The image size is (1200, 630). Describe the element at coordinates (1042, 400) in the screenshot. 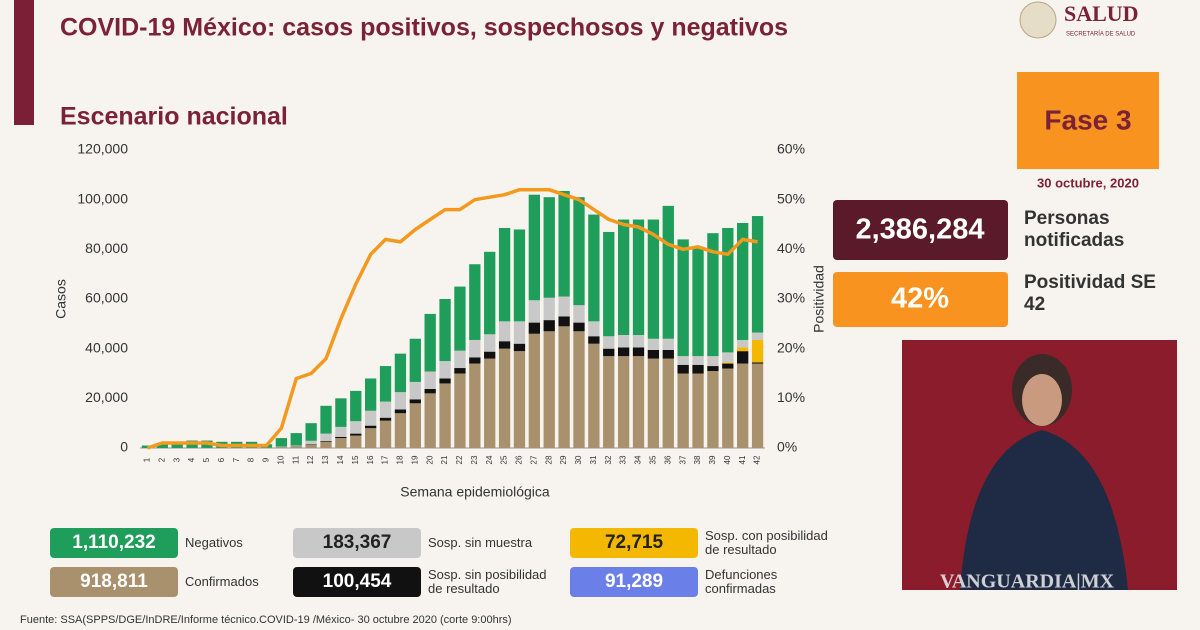

I see `interpreter-face` at that location.